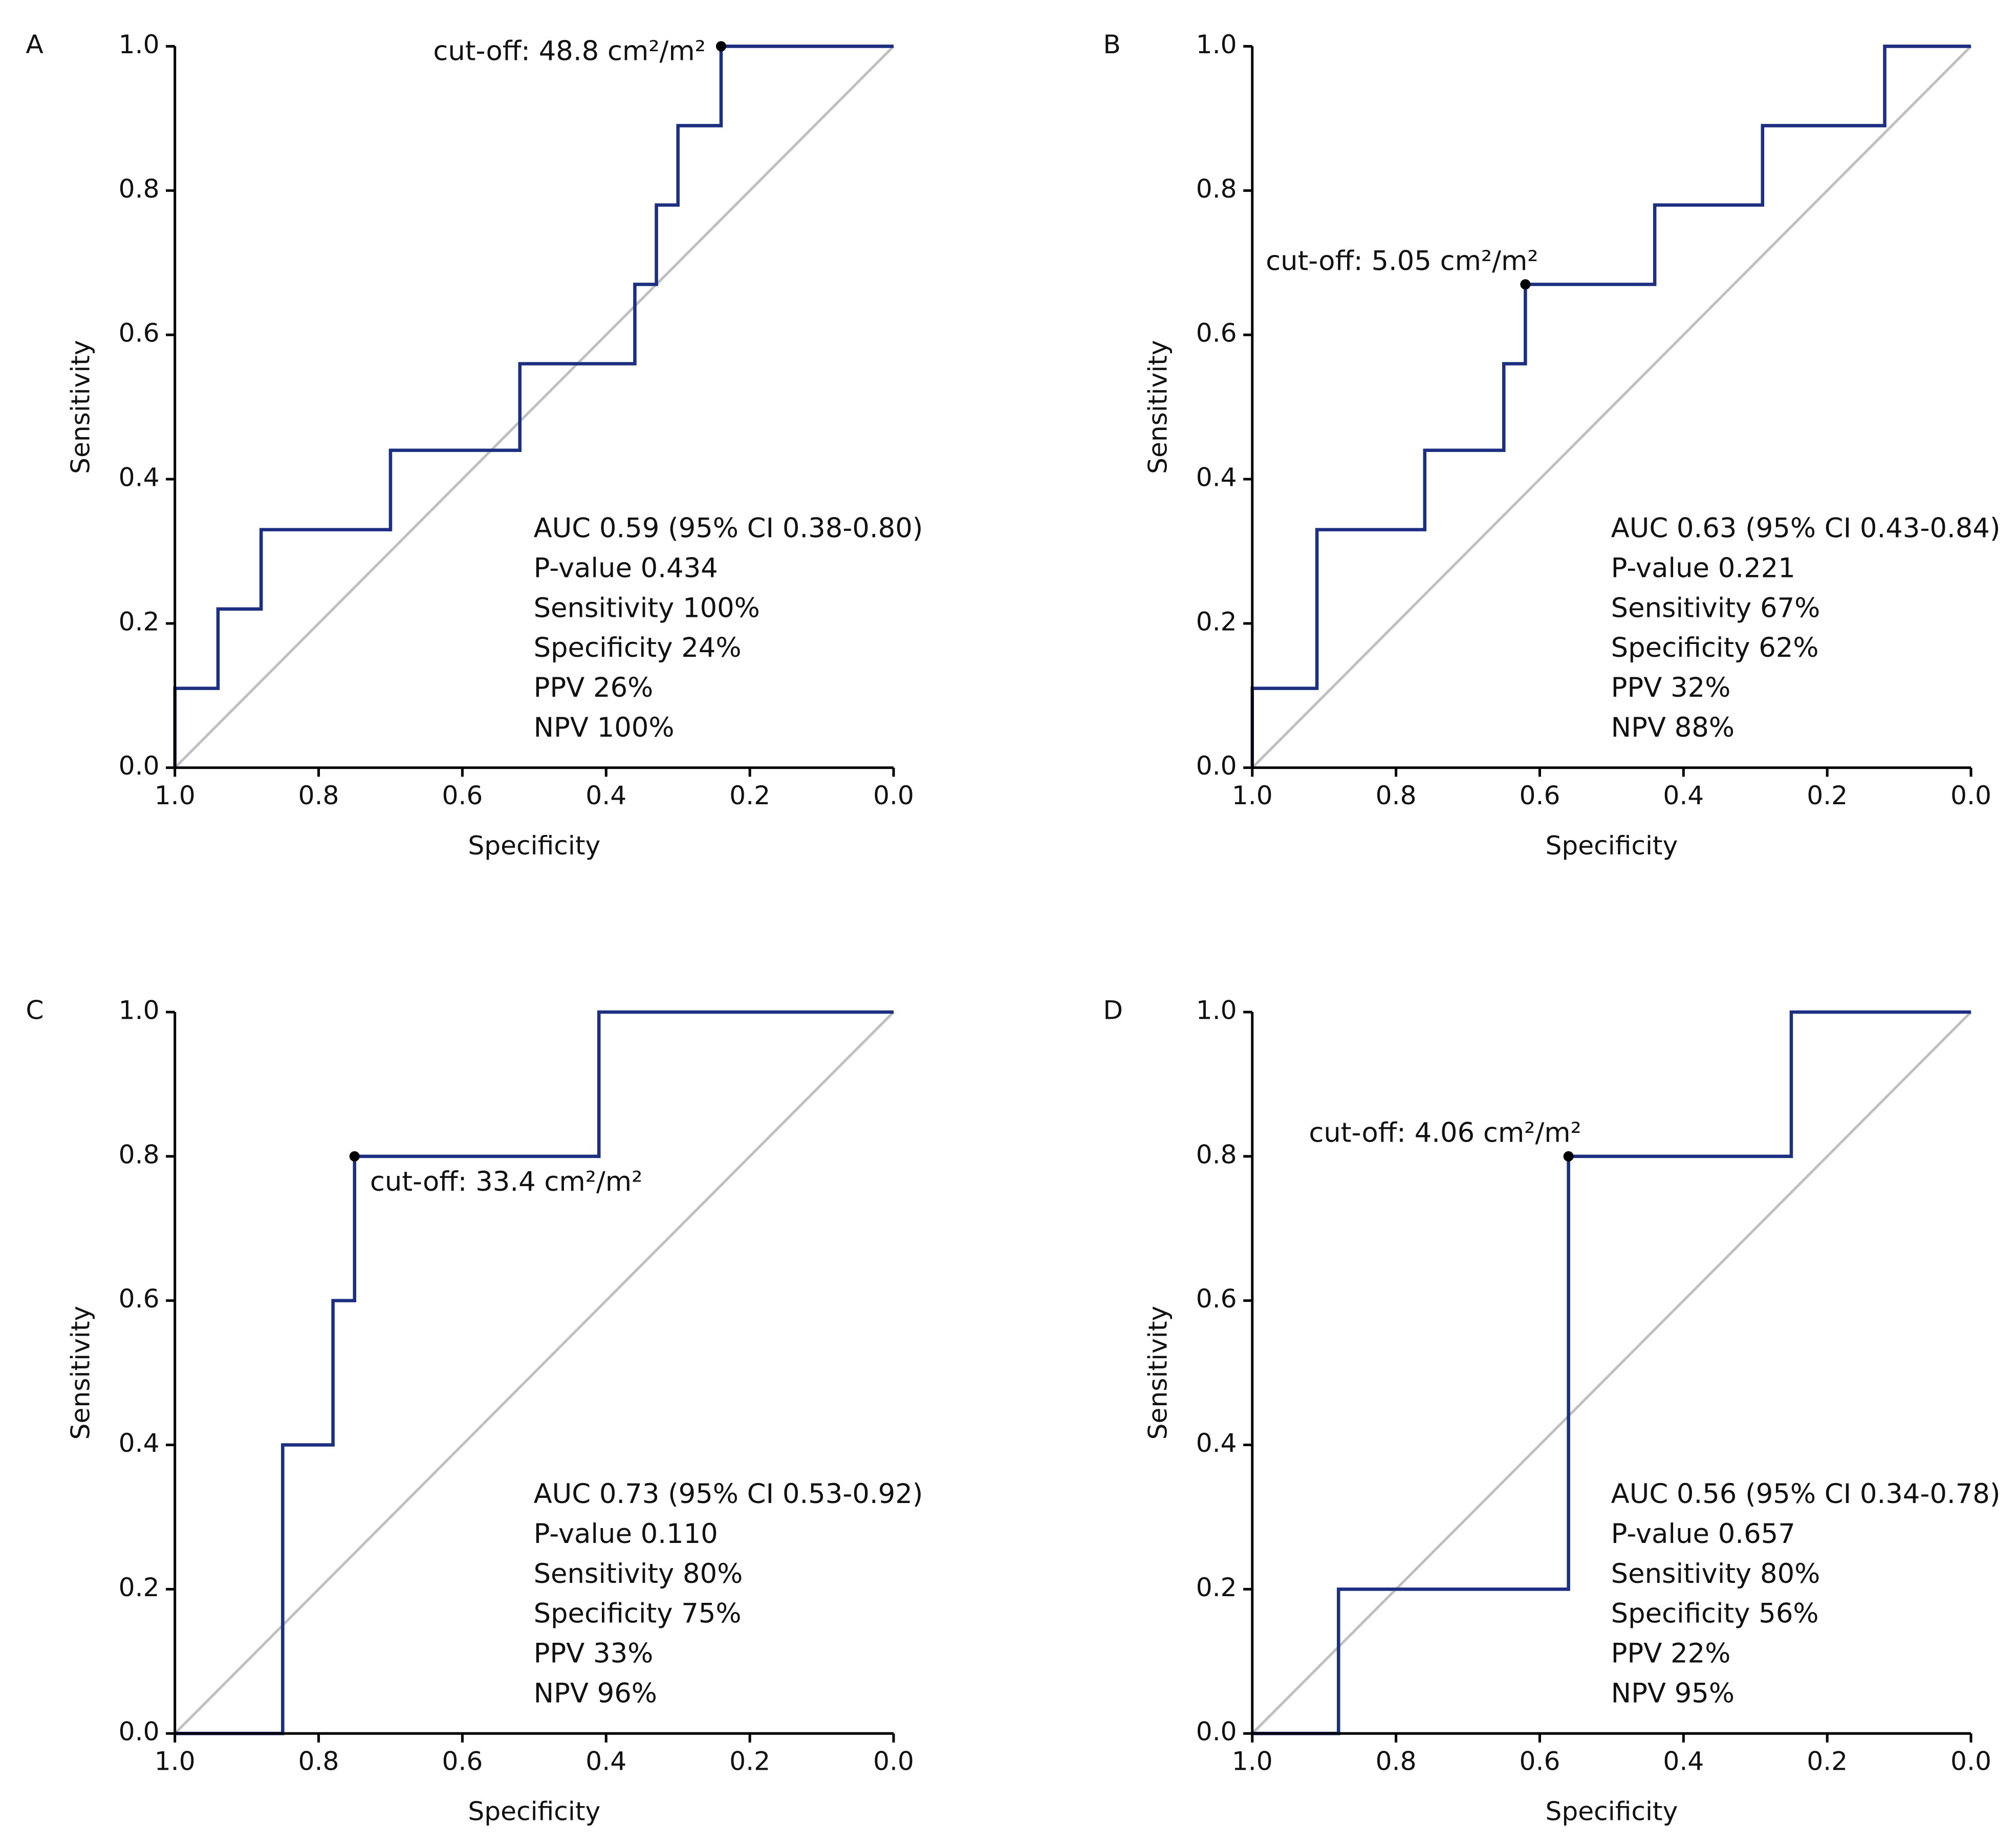 Image resolution: width=2016 pixels, height=1846 pixels. What do you see at coordinates (34, 44) in the screenshot?
I see `panel-label: A` at bounding box center [34, 44].